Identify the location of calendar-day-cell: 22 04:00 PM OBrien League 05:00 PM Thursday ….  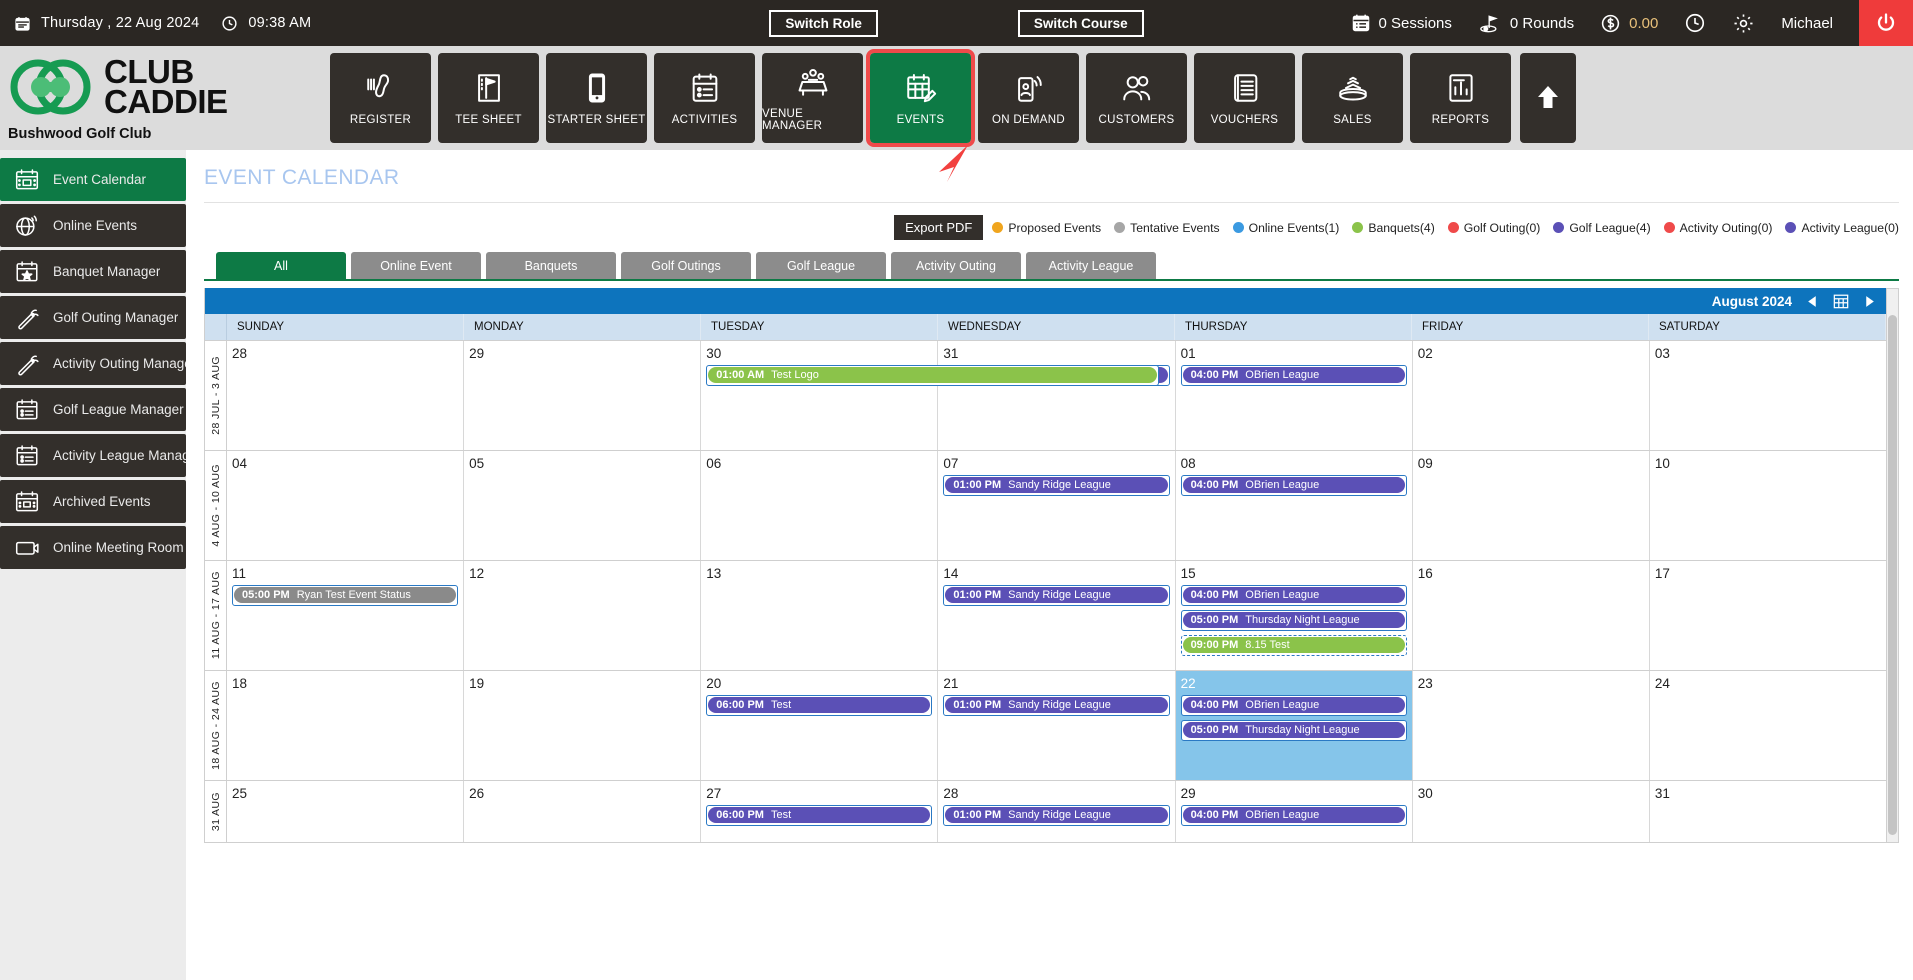
(1294, 725).